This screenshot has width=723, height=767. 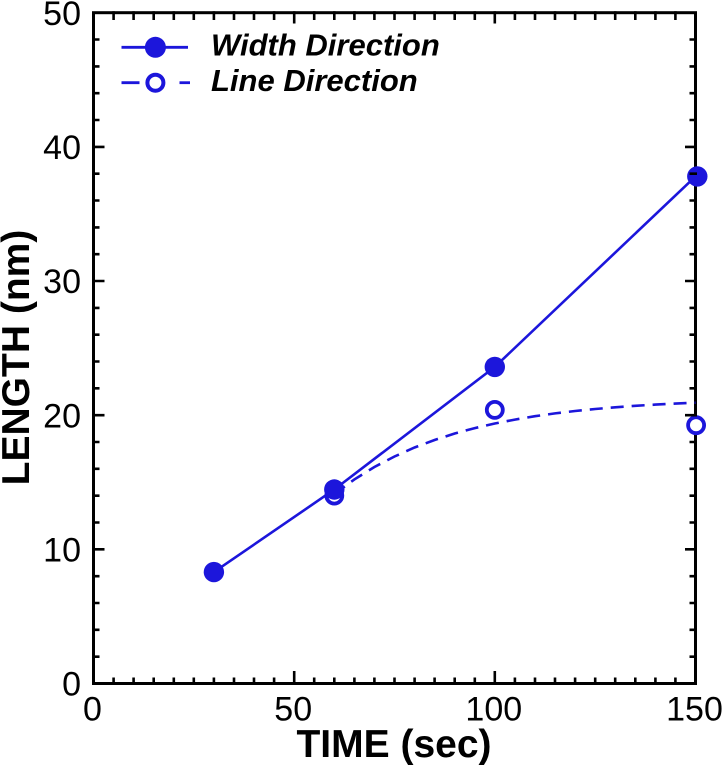 What do you see at coordinates (325, 45) in the screenshot?
I see `svg-text: Width Direction` at bounding box center [325, 45].